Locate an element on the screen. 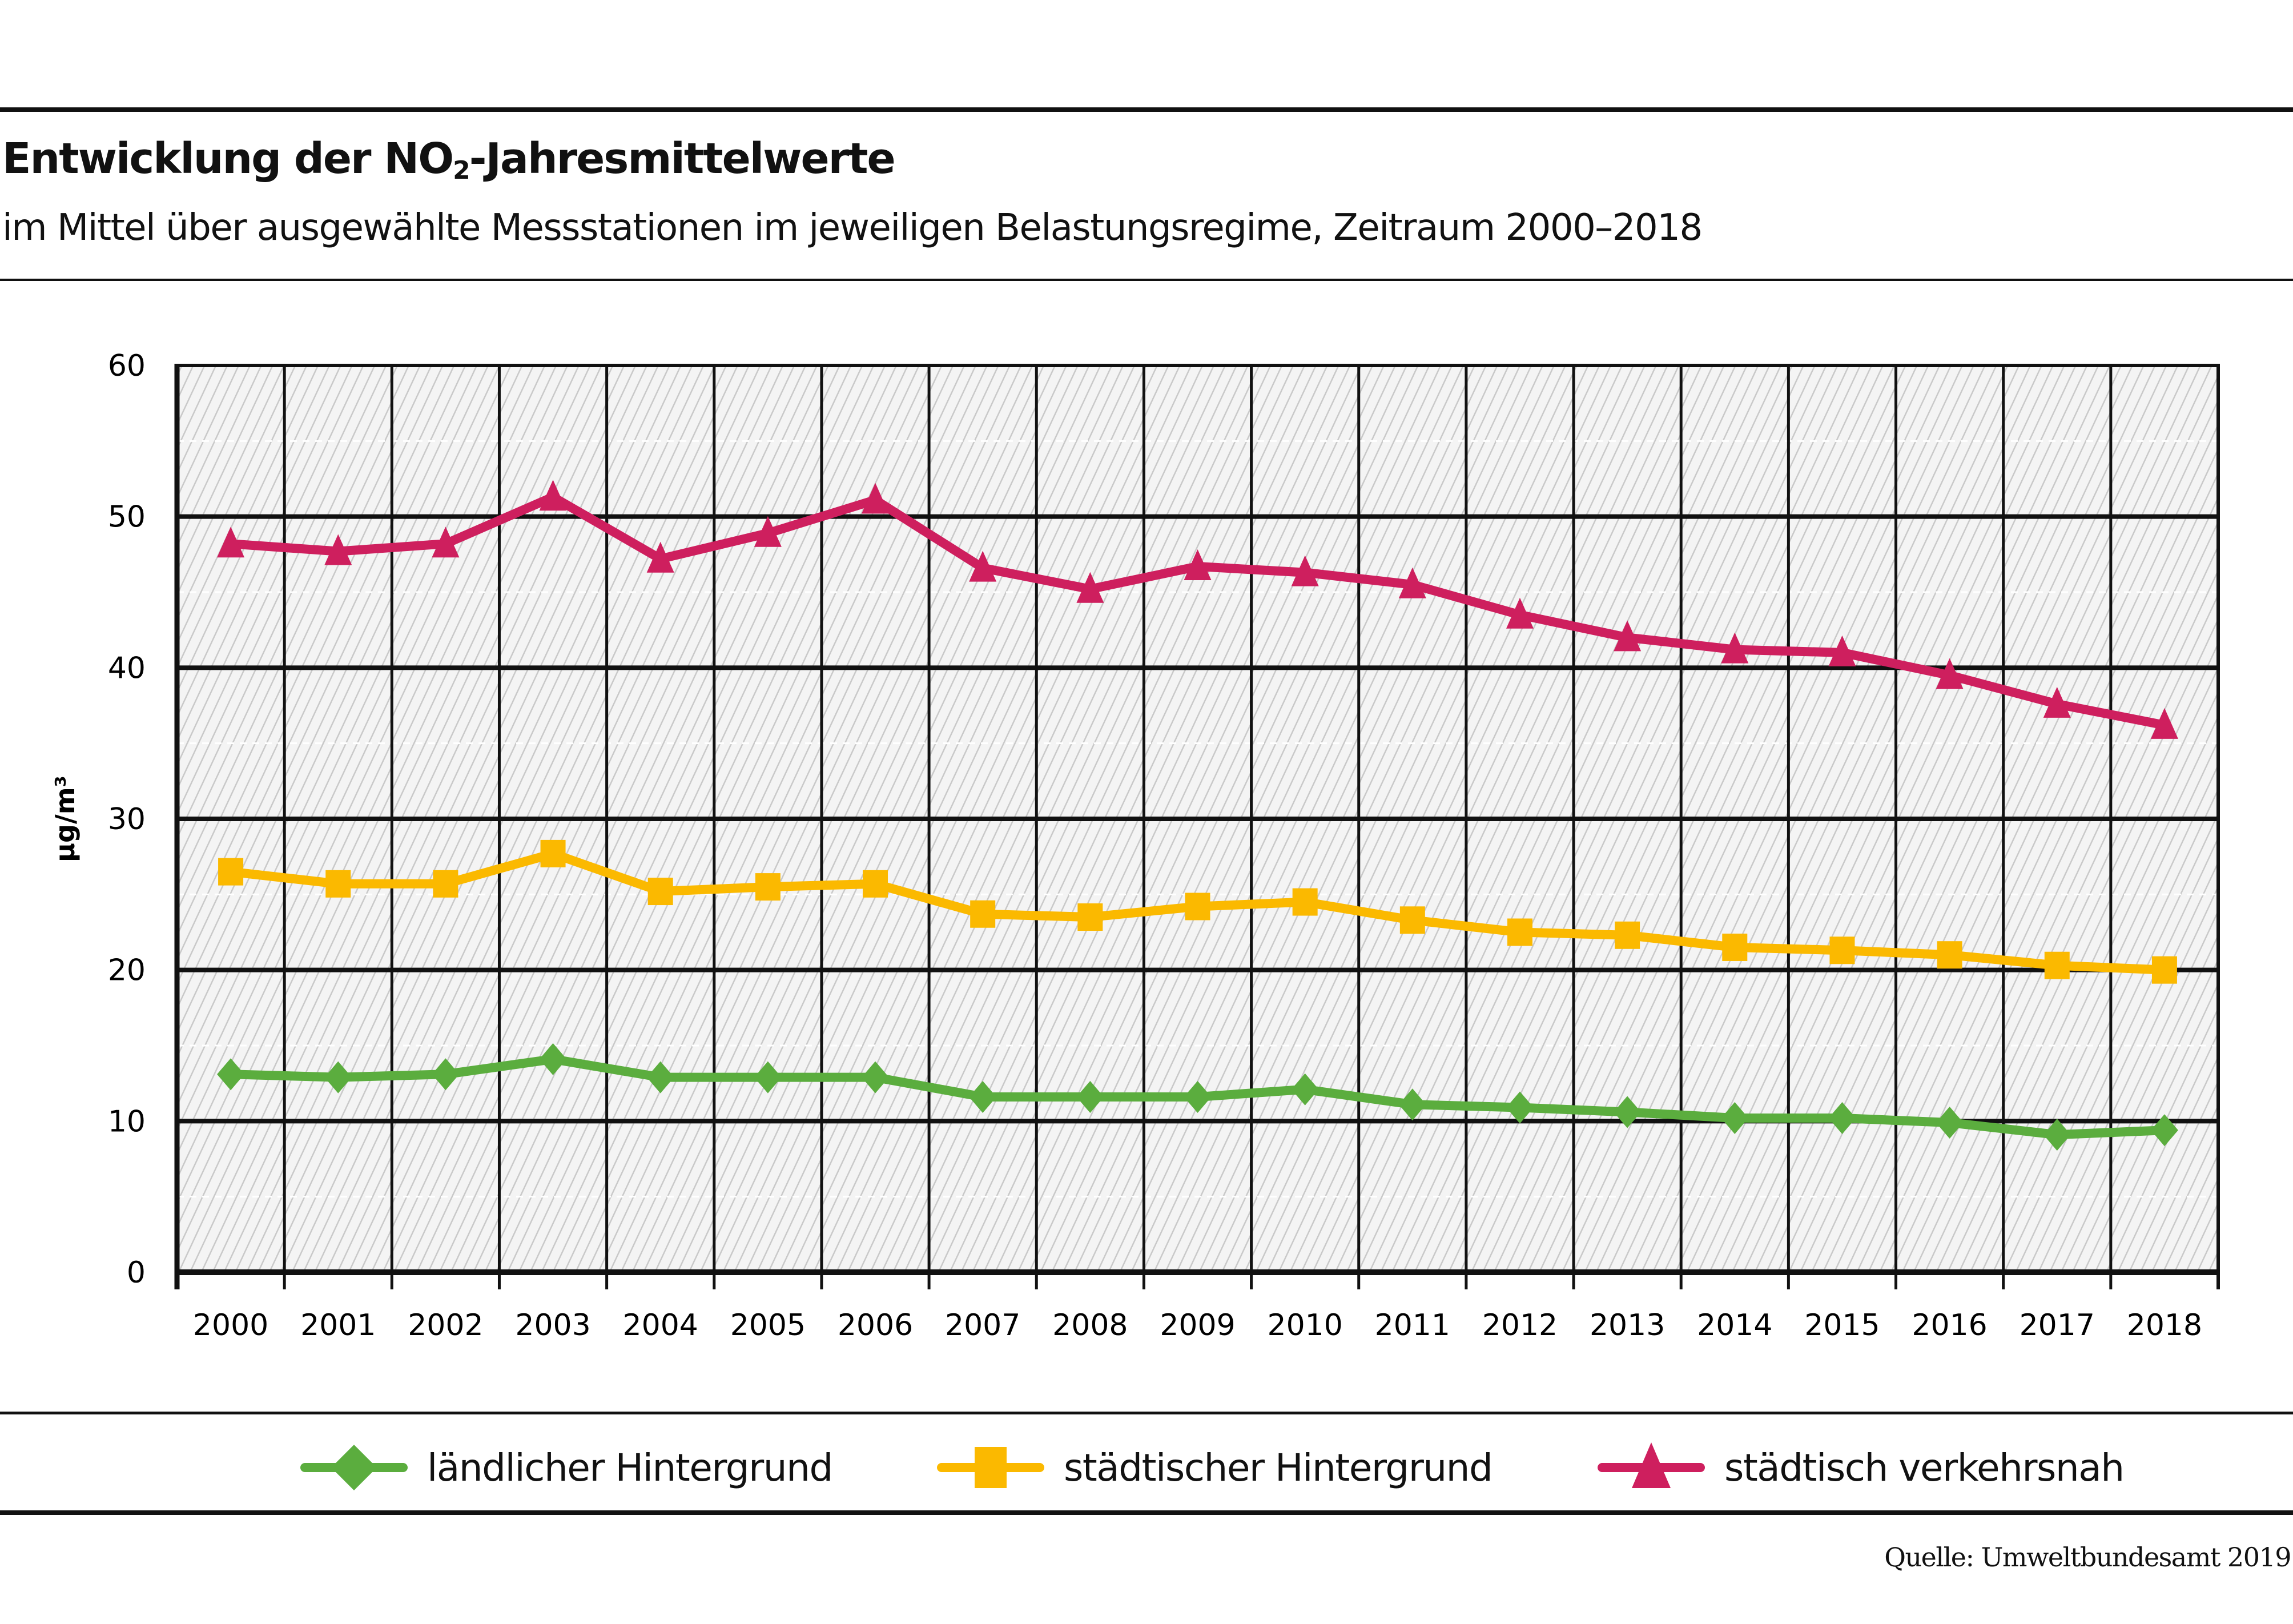 The height and width of the screenshot is (1624, 2293). y-tick-label: 20 is located at coordinates (127, 971).